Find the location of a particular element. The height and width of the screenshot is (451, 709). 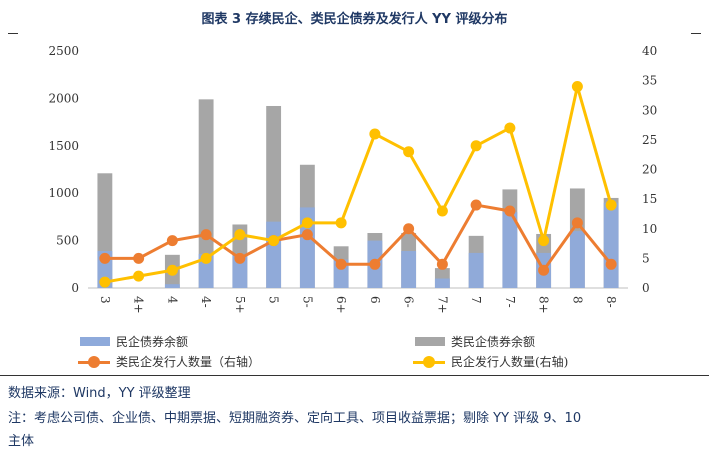

y-left-tick-label: 1500 is located at coordinates (63, 146).